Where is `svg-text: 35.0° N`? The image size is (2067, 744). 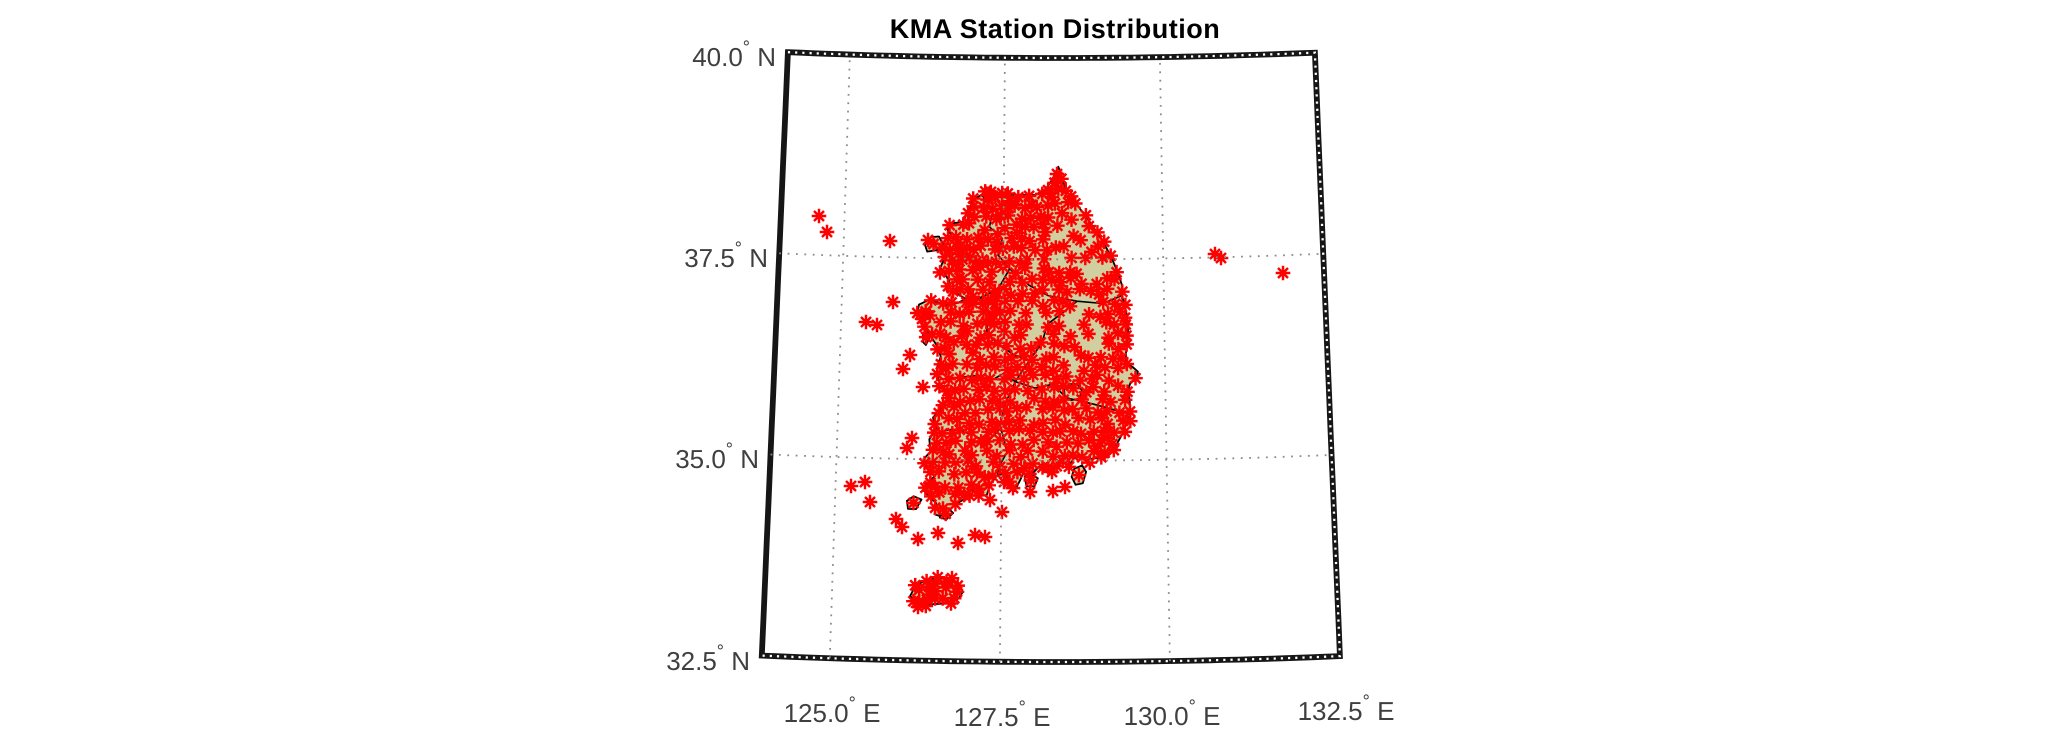 svg-text: 35.0° N is located at coordinates (717, 456).